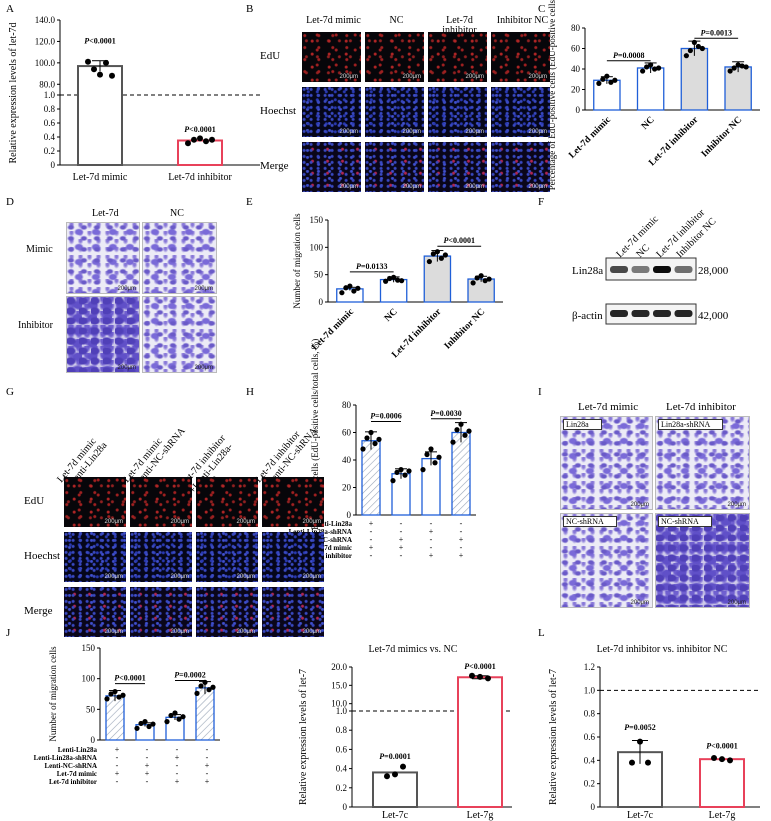  What do you see at coordinates (391, 315) in the screenshot?
I see `category-label: NC` at bounding box center [391, 315].